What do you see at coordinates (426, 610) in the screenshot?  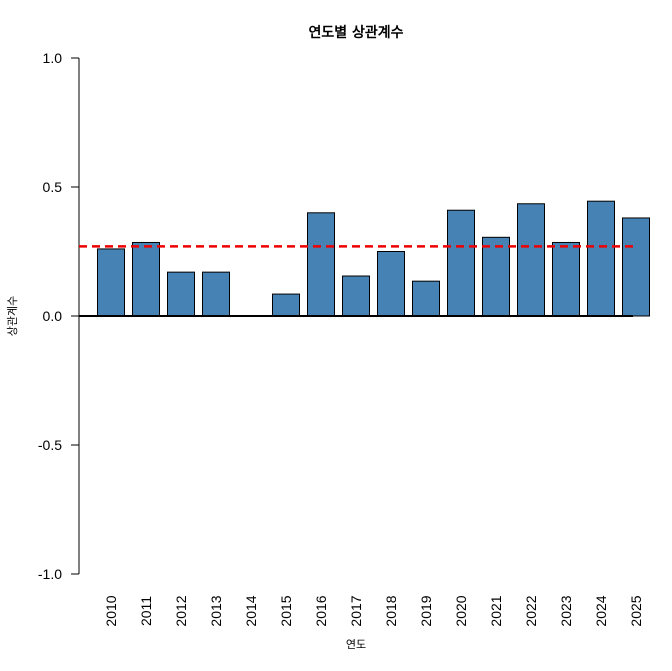 I see `x-tick-label: 2019` at bounding box center [426, 610].